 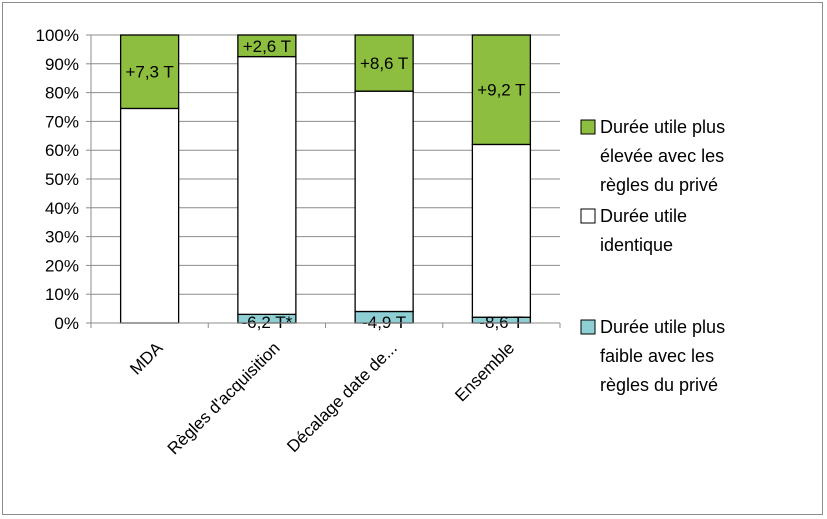 I want to click on data-label: +7,3 T, so click(x=149, y=72).